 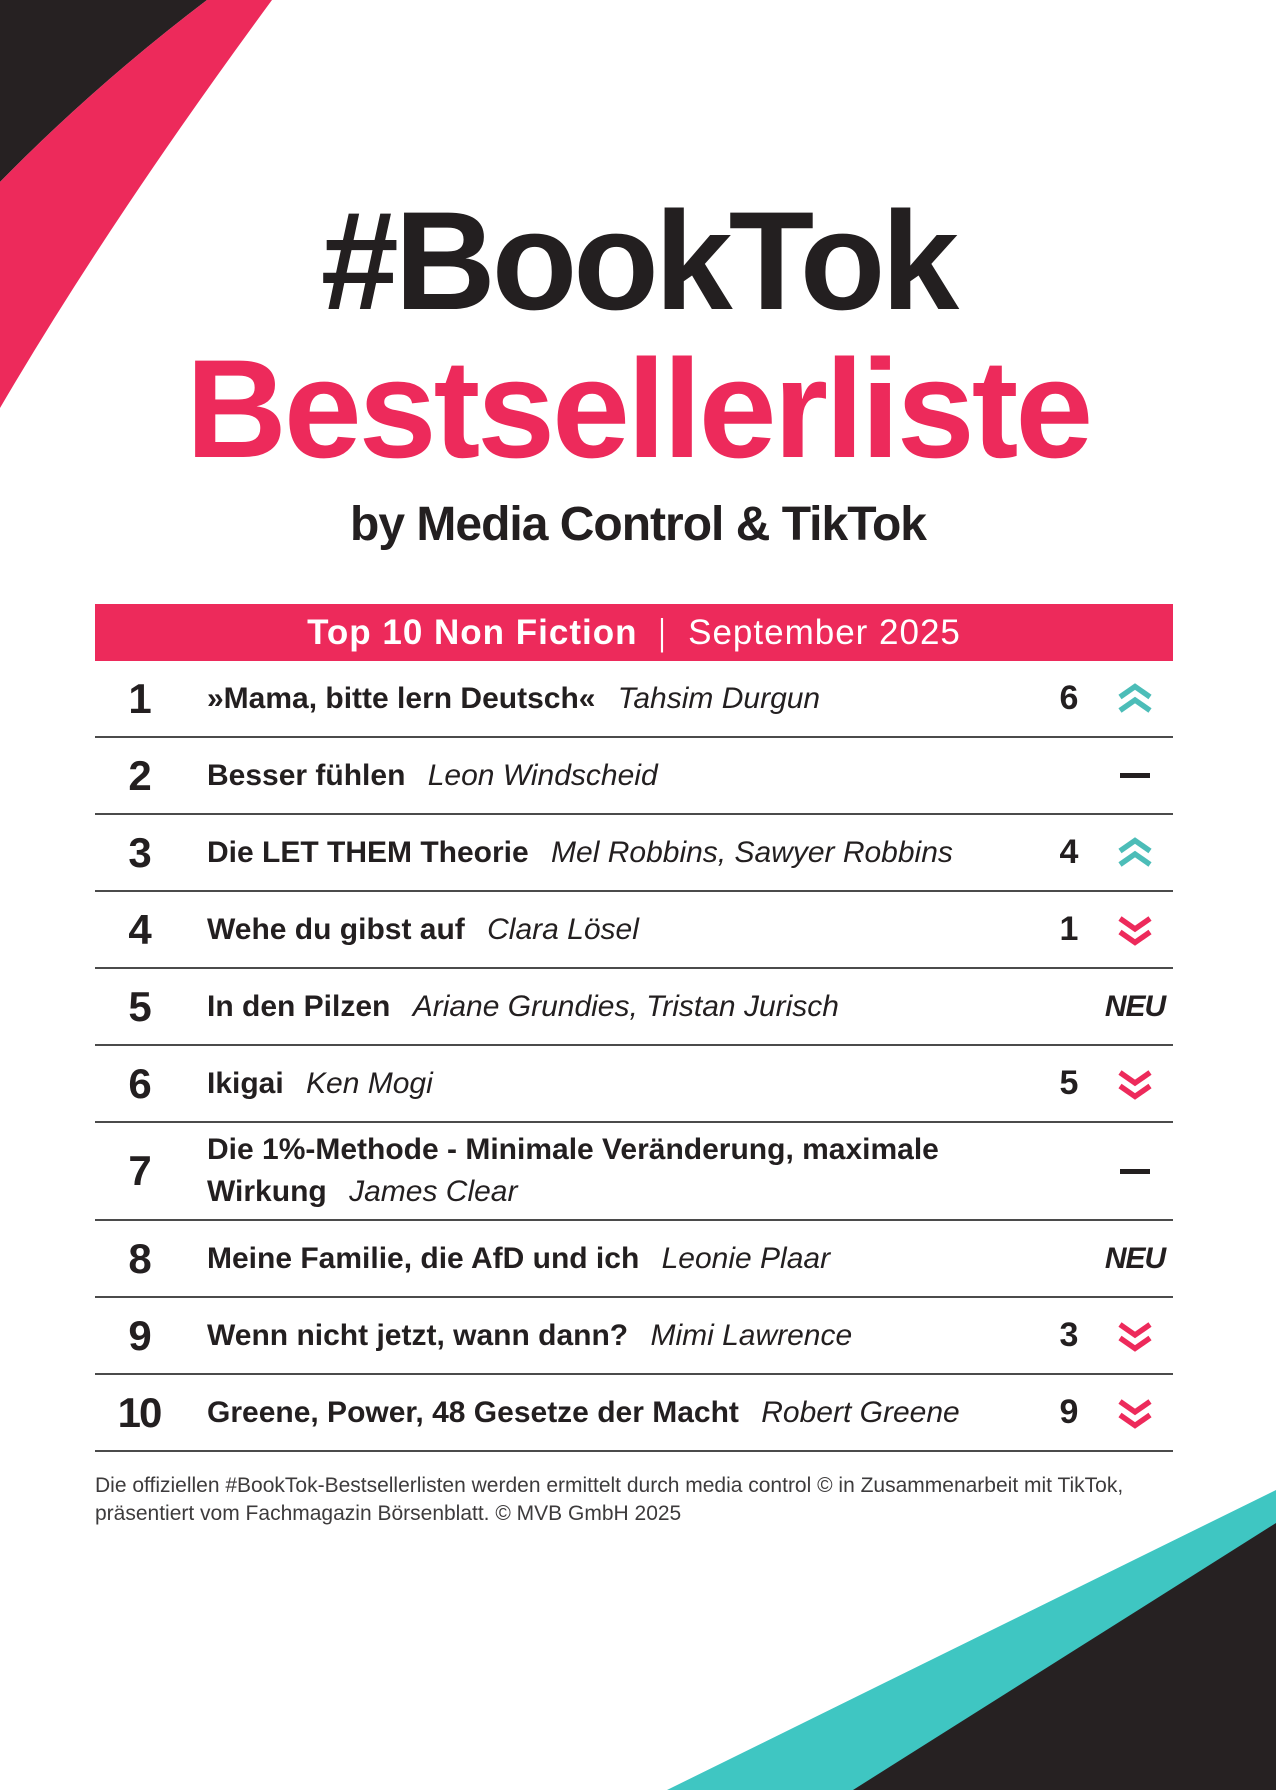 What do you see at coordinates (433, 1191) in the screenshot?
I see `book-author: James Clear` at bounding box center [433, 1191].